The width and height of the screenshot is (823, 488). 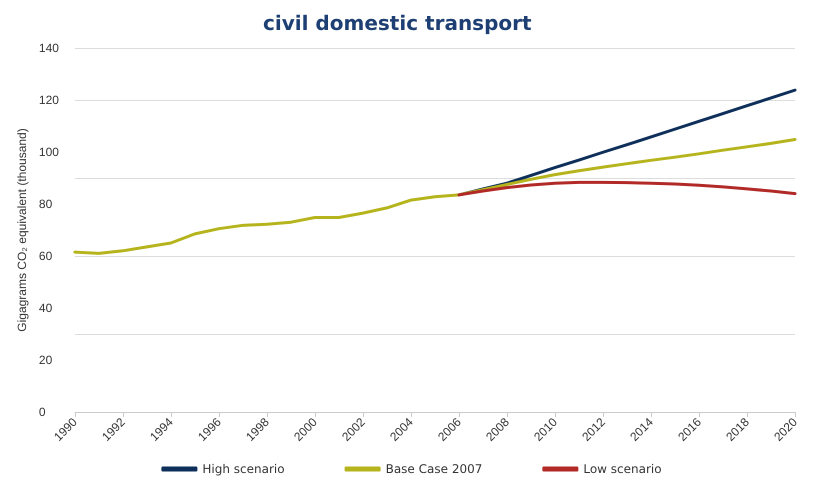 I want to click on y-tick-label: 100, so click(x=49, y=152).